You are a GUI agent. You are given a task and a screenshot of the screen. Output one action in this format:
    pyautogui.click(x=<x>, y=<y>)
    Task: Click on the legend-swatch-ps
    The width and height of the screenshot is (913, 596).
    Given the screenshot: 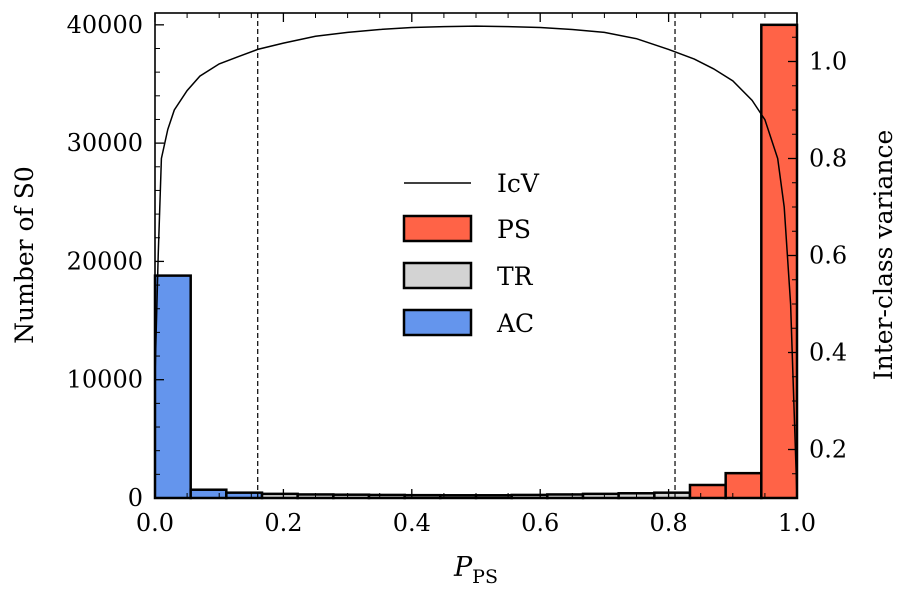 What is the action you would take?
    pyautogui.click(x=437, y=228)
    